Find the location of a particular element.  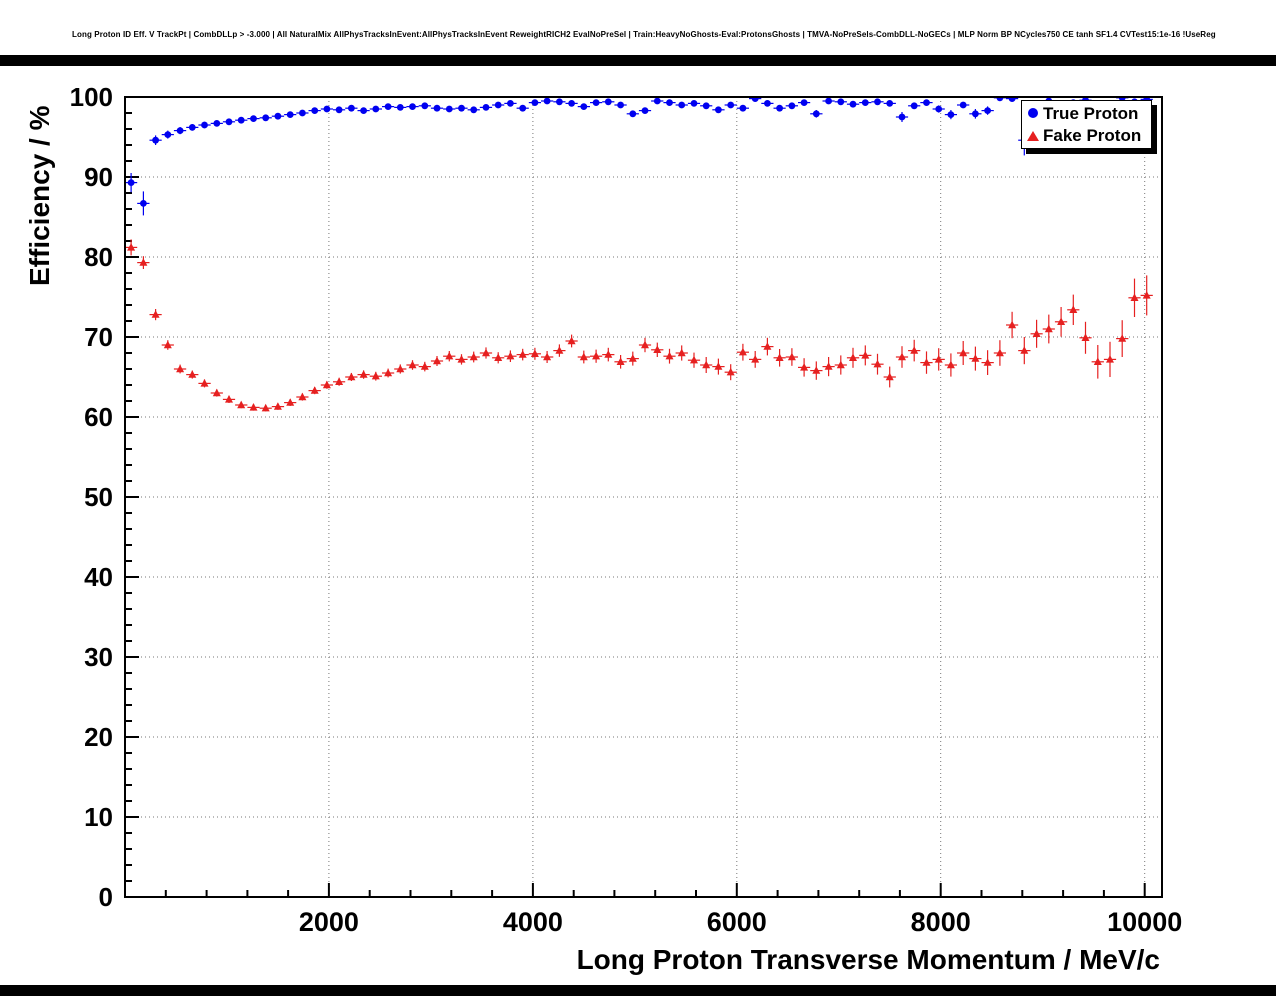

svg-text: 100 is located at coordinates (91, 97).